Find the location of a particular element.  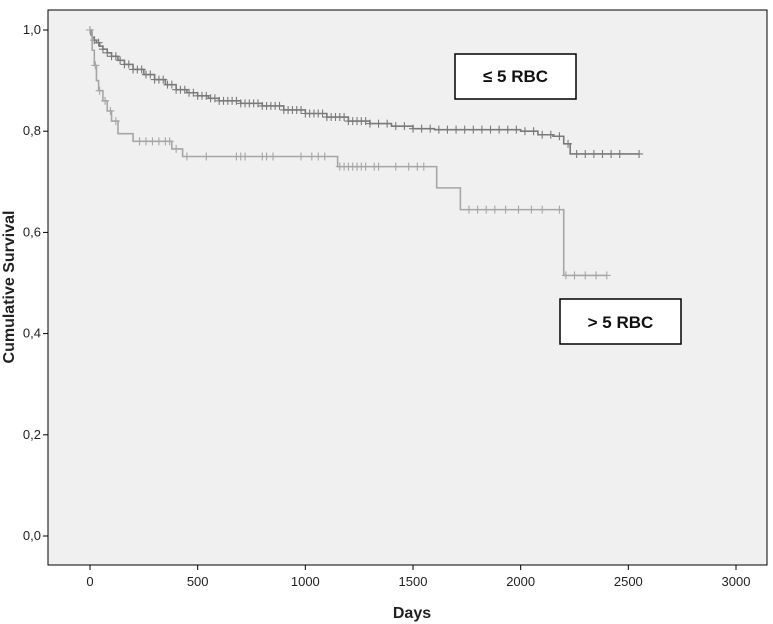

y-axis-title: Cumulative Survival is located at coordinates (9, 287).